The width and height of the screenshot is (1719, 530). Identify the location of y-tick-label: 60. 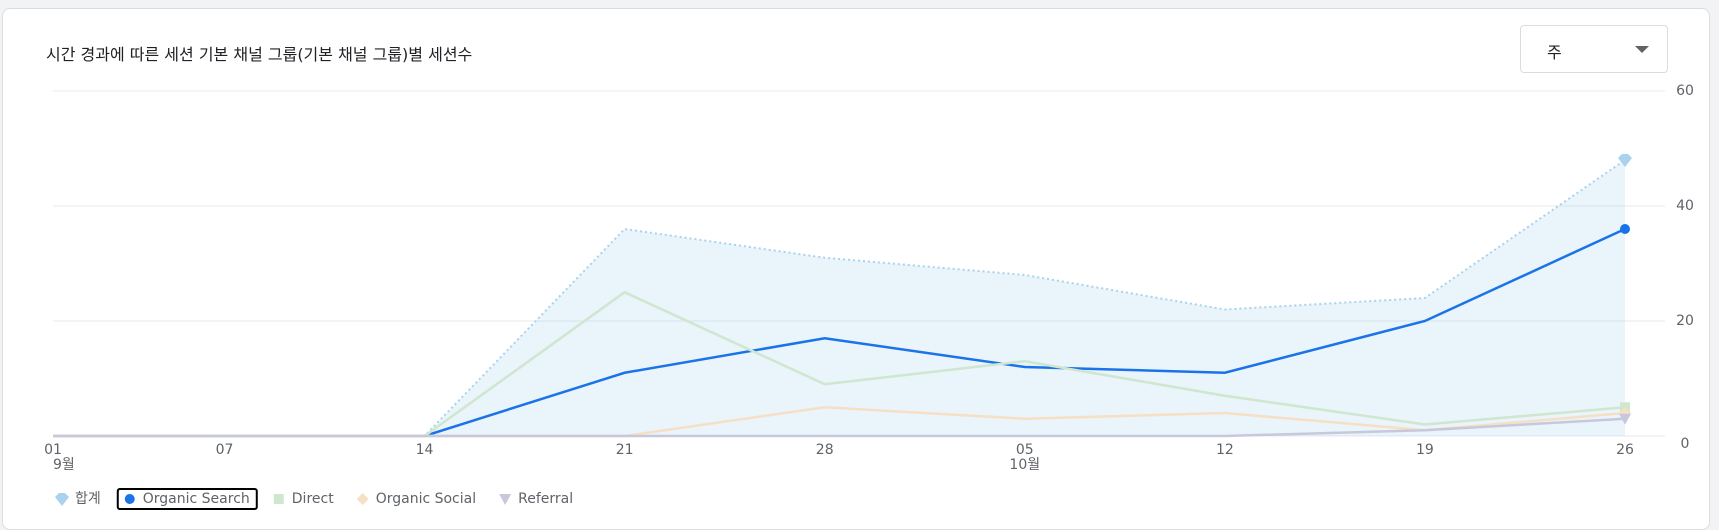
(1685, 91).